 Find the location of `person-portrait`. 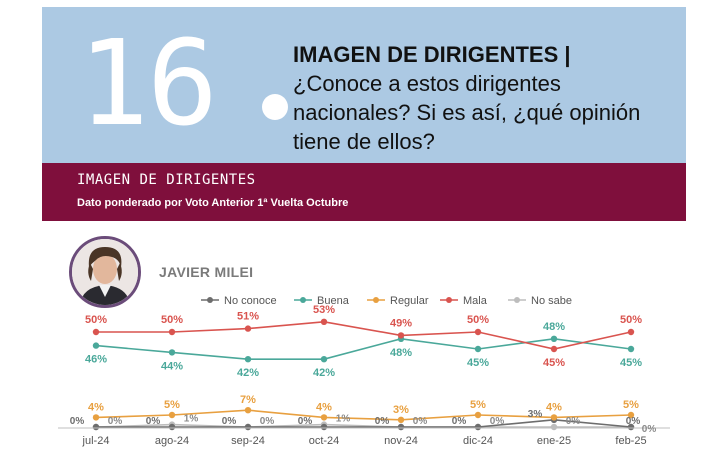

person-portrait is located at coordinates (105, 272).